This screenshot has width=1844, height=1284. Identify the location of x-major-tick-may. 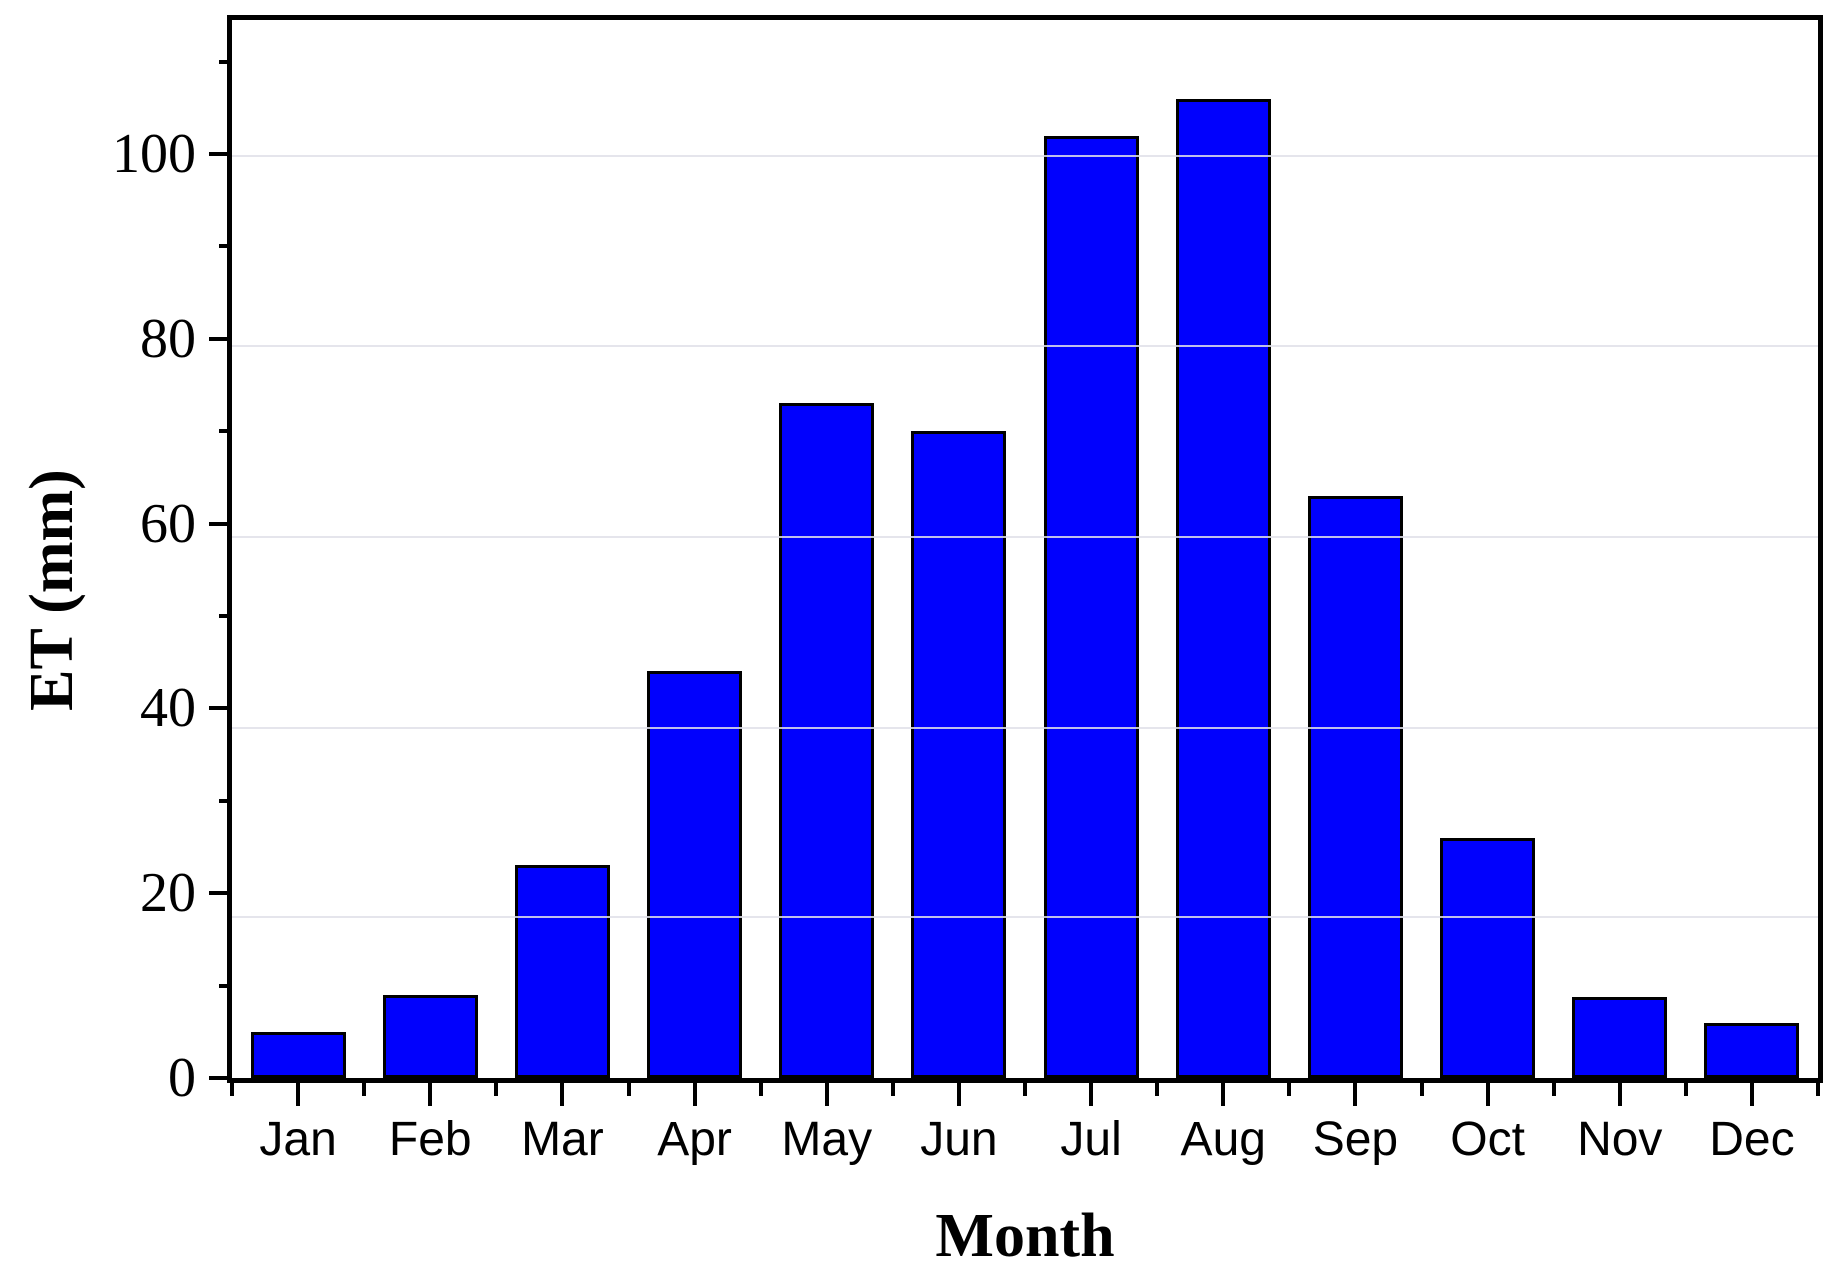
(826, 1094).